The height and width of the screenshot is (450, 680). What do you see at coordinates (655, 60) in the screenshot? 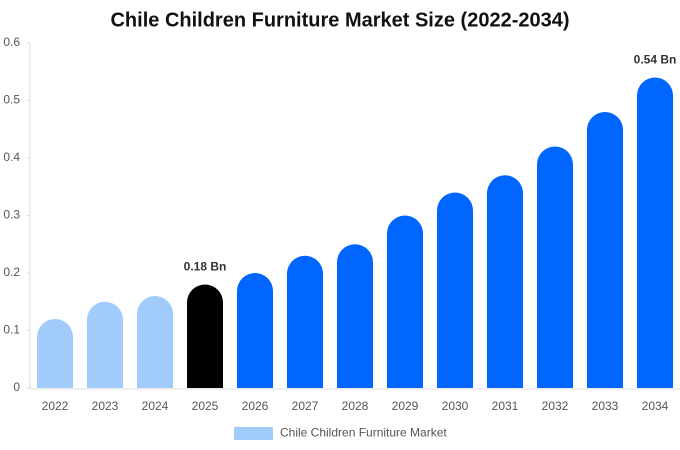
I see `data-label: 0.54 Bn` at bounding box center [655, 60].